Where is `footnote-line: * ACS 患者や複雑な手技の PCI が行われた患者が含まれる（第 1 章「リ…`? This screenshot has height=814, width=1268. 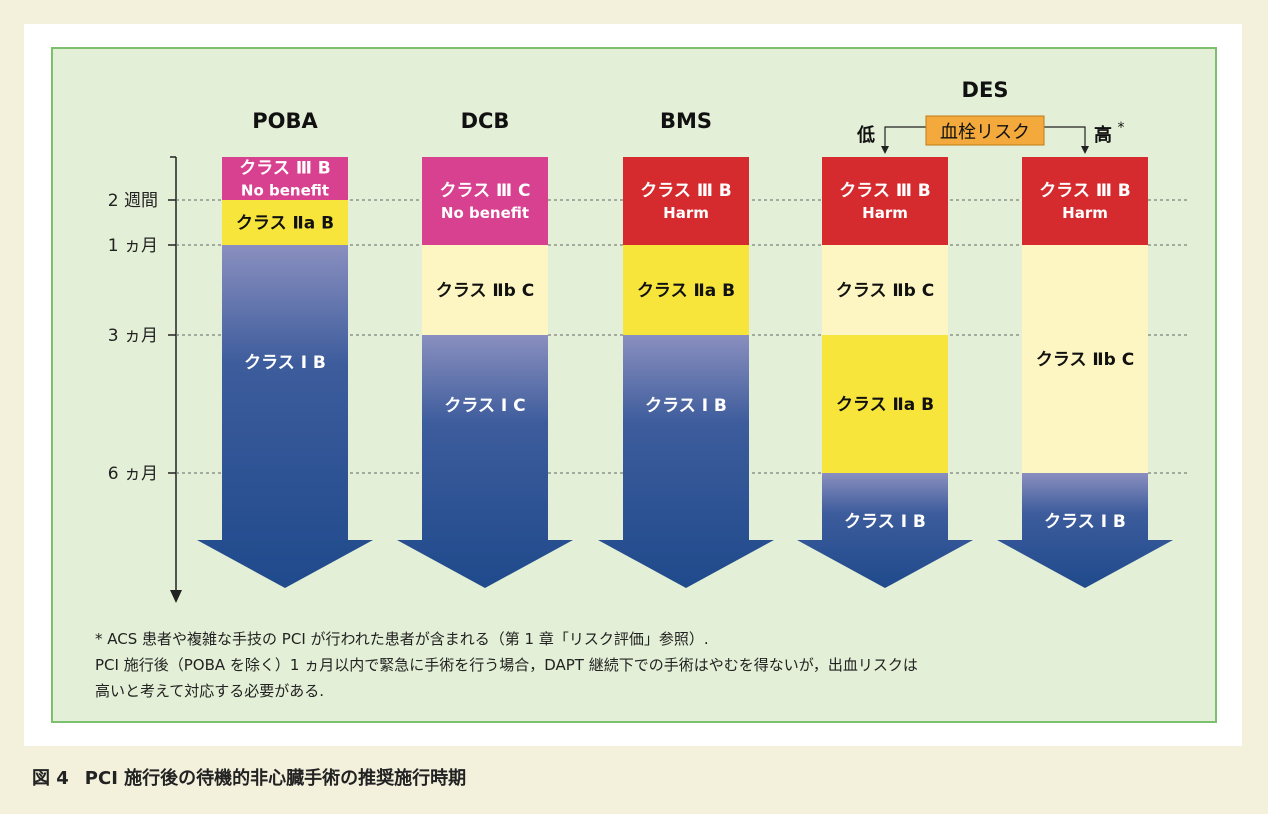
footnote-line: * ACS 患者や複雑な手技の PCI が行われた患者が含まれる（第 1 章「リ… is located at coordinates (402, 639).